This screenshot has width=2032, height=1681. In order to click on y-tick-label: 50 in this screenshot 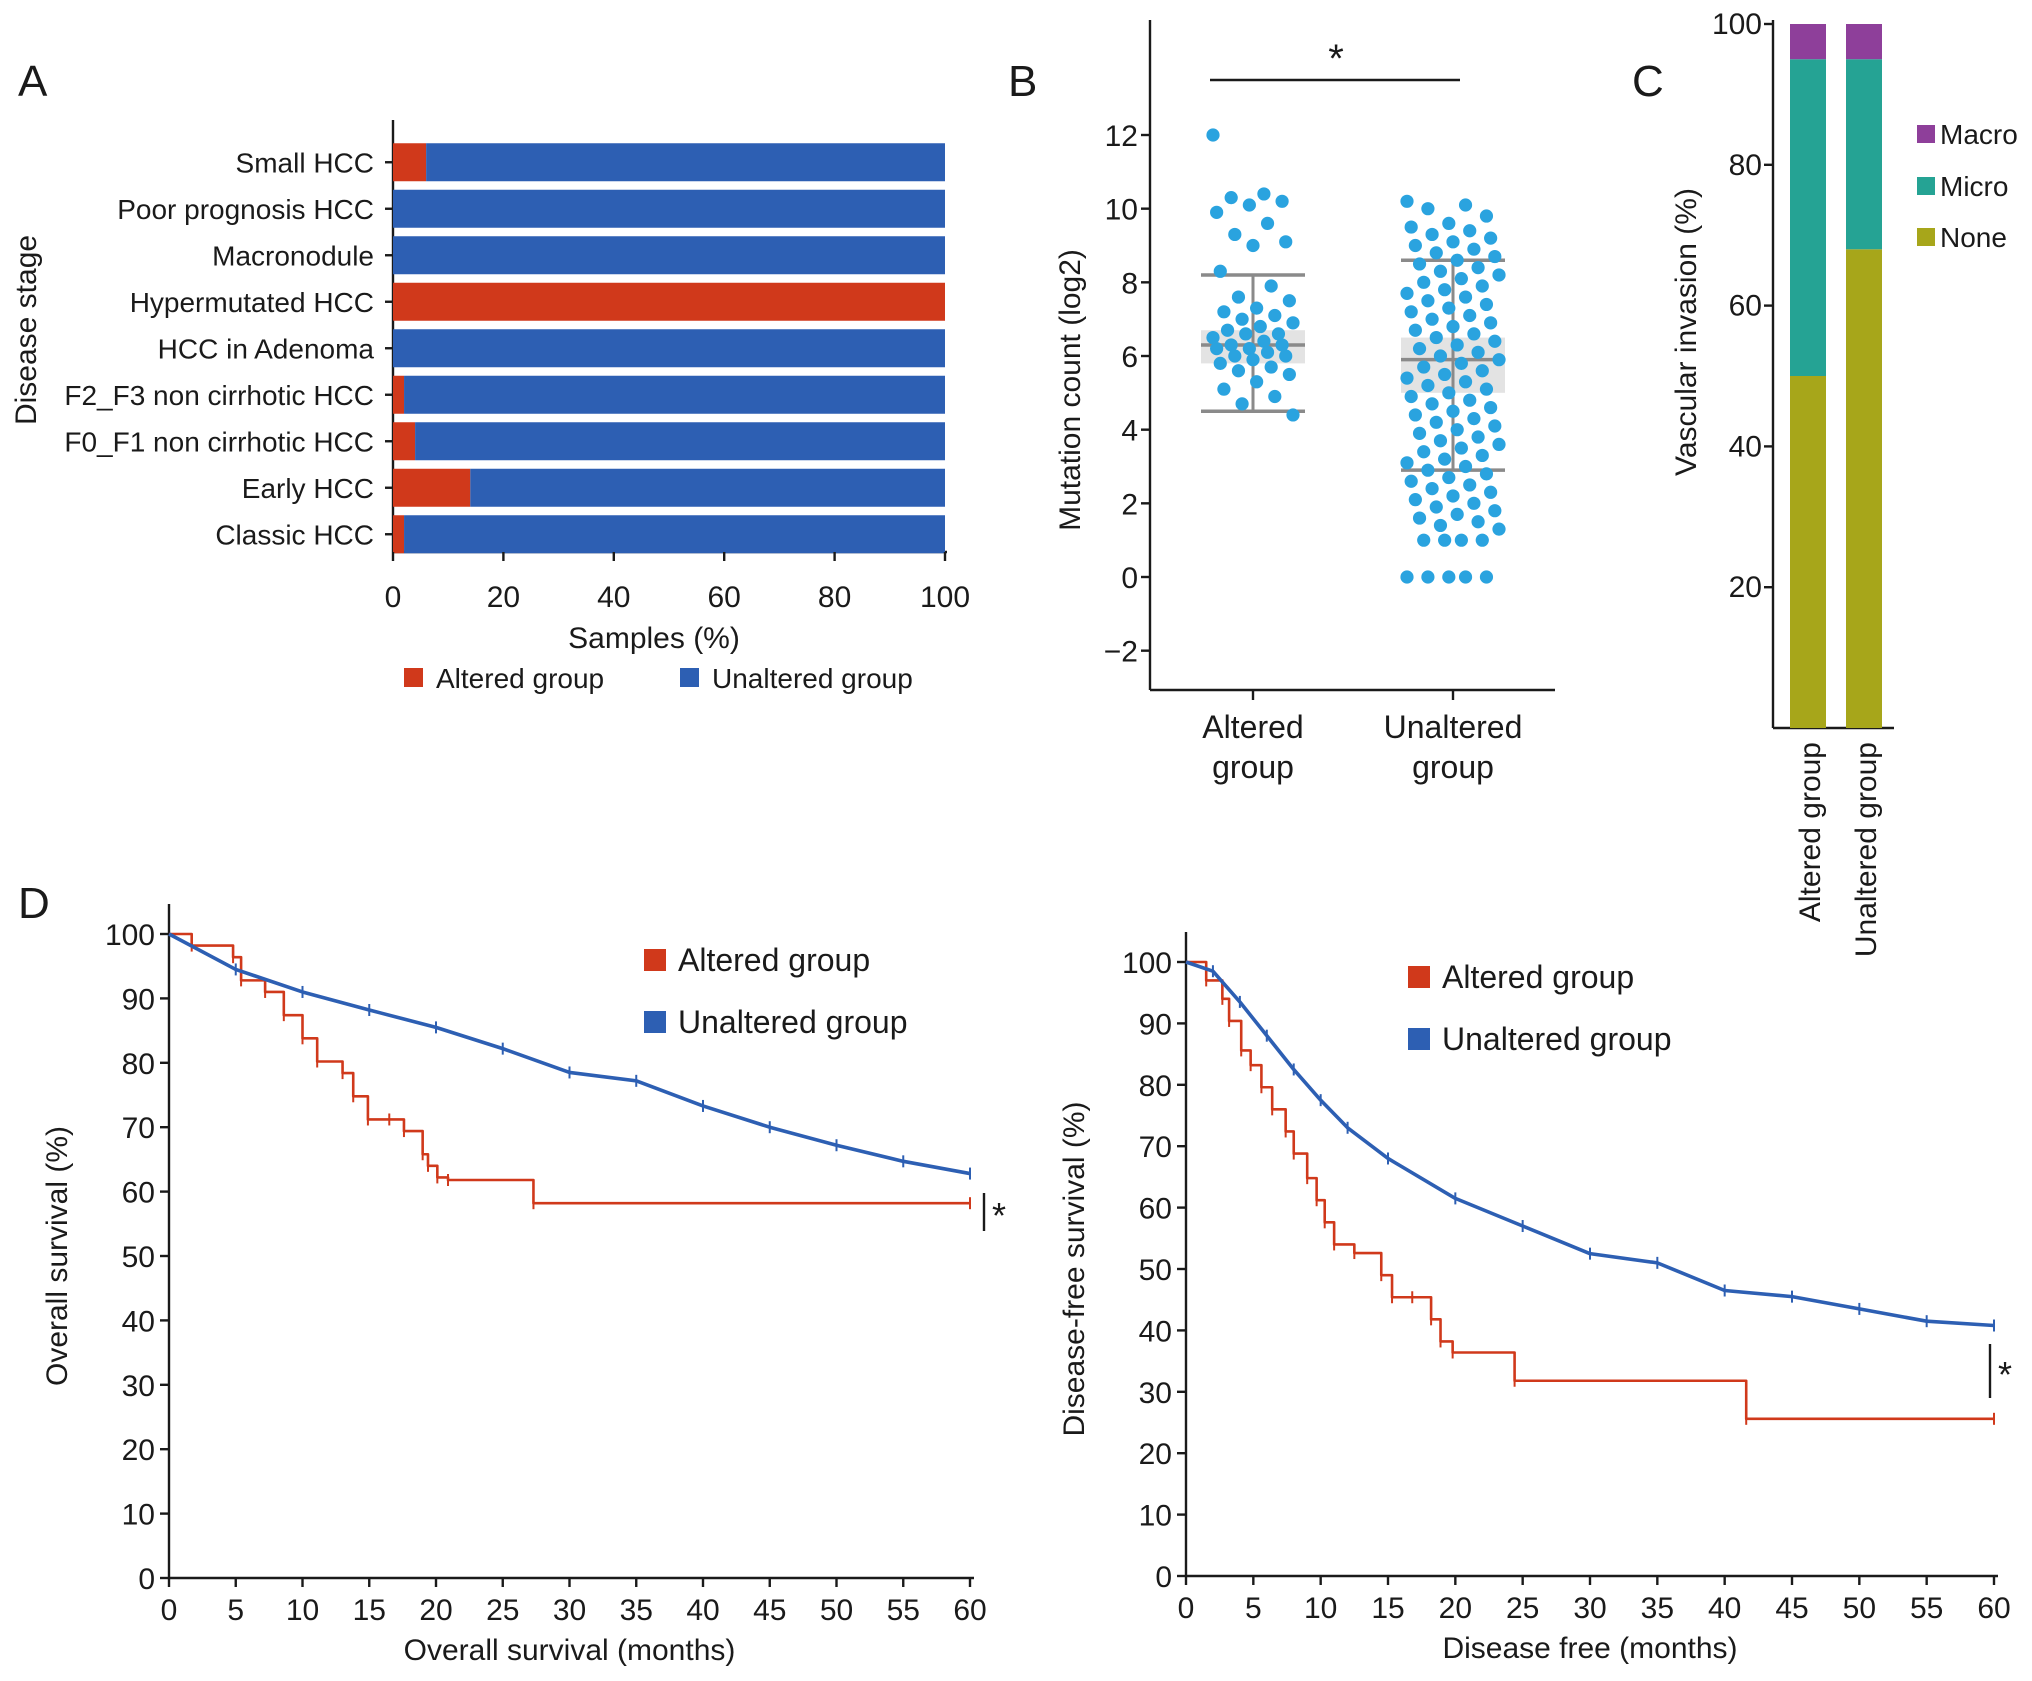, I will do `click(138, 1257)`.